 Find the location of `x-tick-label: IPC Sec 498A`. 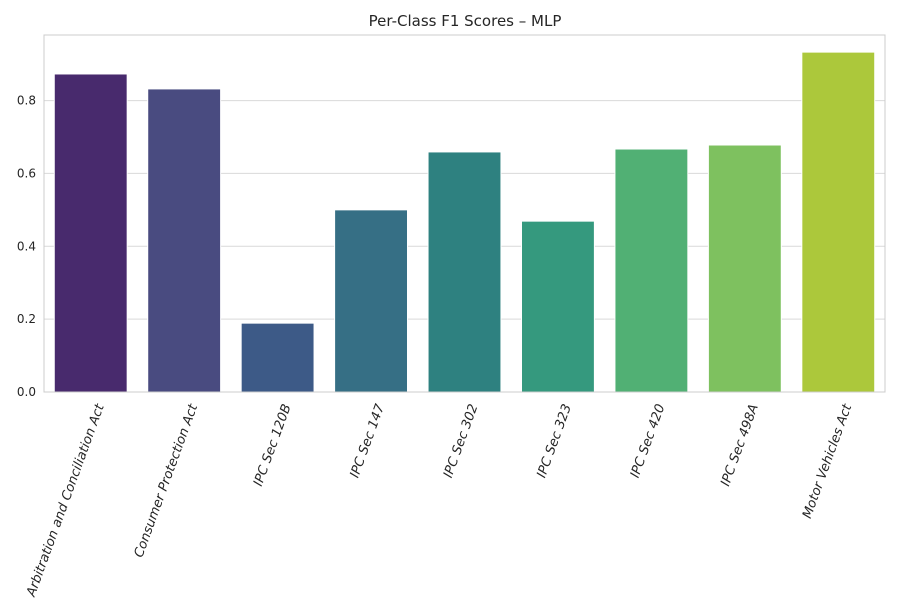

x-tick-label: IPC Sec 498A is located at coordinates (740, 445).